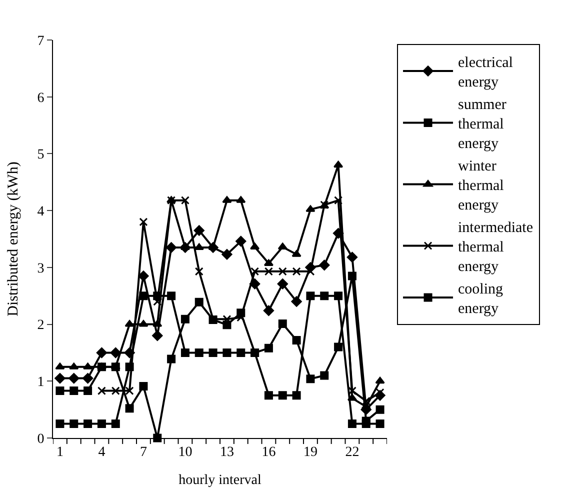 The height and width of the screenshot is (498, 582). Describe the element at coordinates (40, 155) in the screenshot. I see `y-tick-label: 5` at that location.